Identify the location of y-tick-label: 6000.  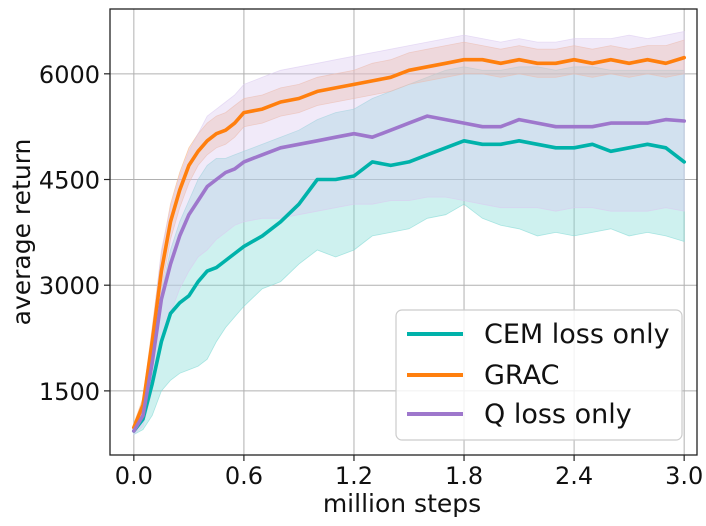
(69, 75).